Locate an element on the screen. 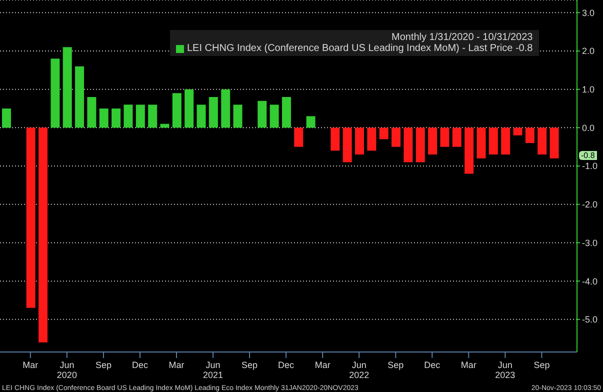 Image resolution: width=603 pixels, height=392 pixels. x-tick-label: Jun 2021 is located at coordinates (213, 370).